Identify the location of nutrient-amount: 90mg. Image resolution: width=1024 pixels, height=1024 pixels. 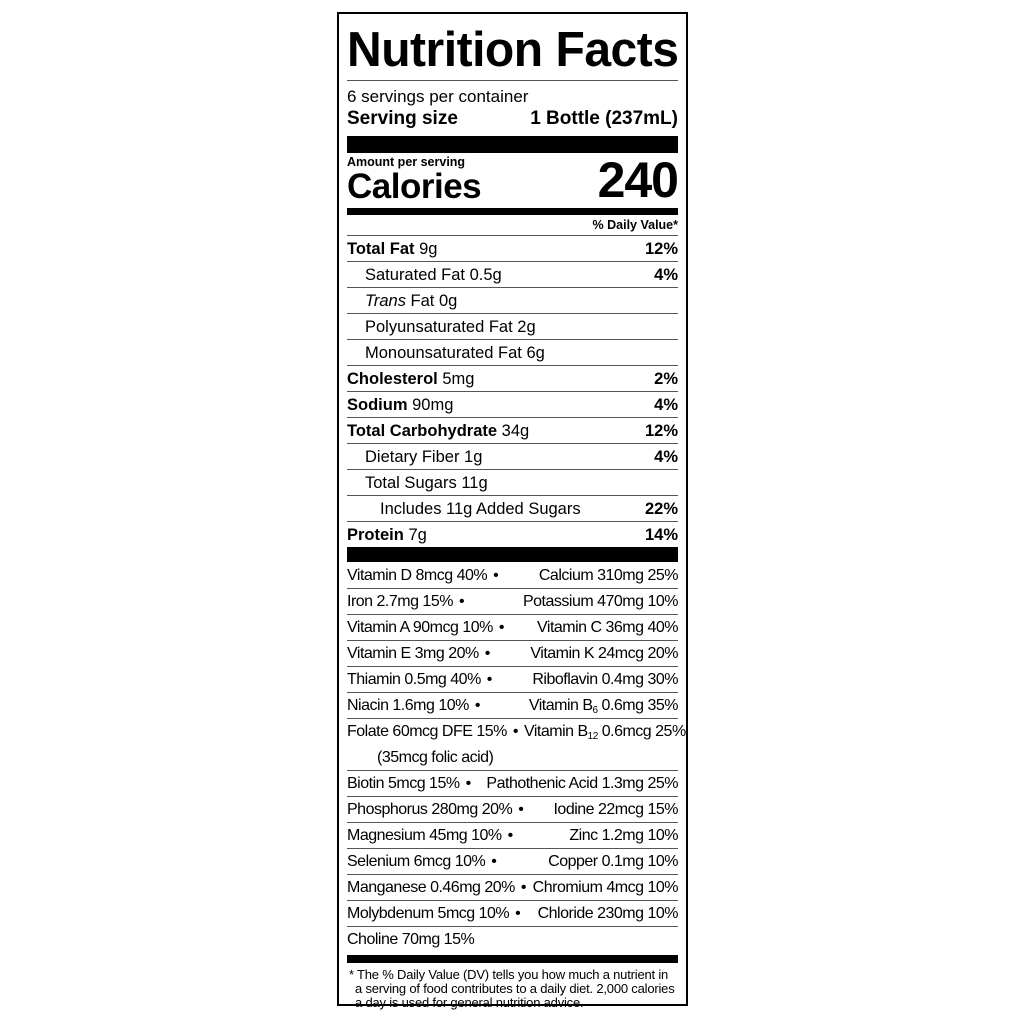
(433, 405).